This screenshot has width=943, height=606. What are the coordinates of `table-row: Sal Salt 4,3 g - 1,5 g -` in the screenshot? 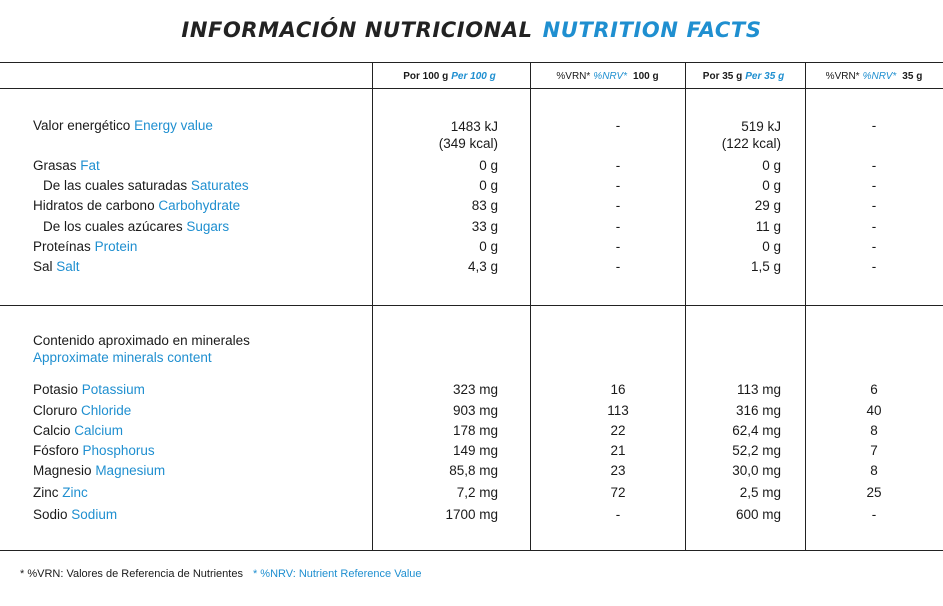 It's located at (455, 266).